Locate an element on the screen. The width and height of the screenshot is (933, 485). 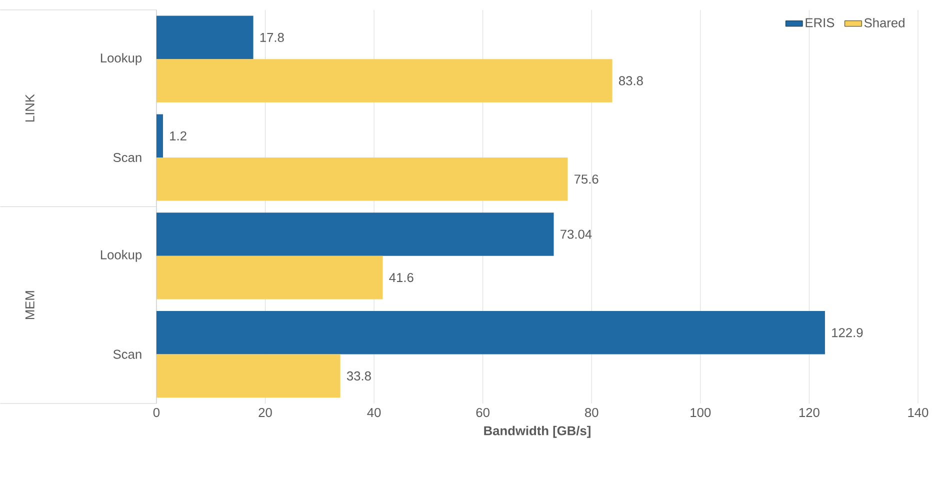
x-tick-label: 100 is located at coordinates (700, 413).